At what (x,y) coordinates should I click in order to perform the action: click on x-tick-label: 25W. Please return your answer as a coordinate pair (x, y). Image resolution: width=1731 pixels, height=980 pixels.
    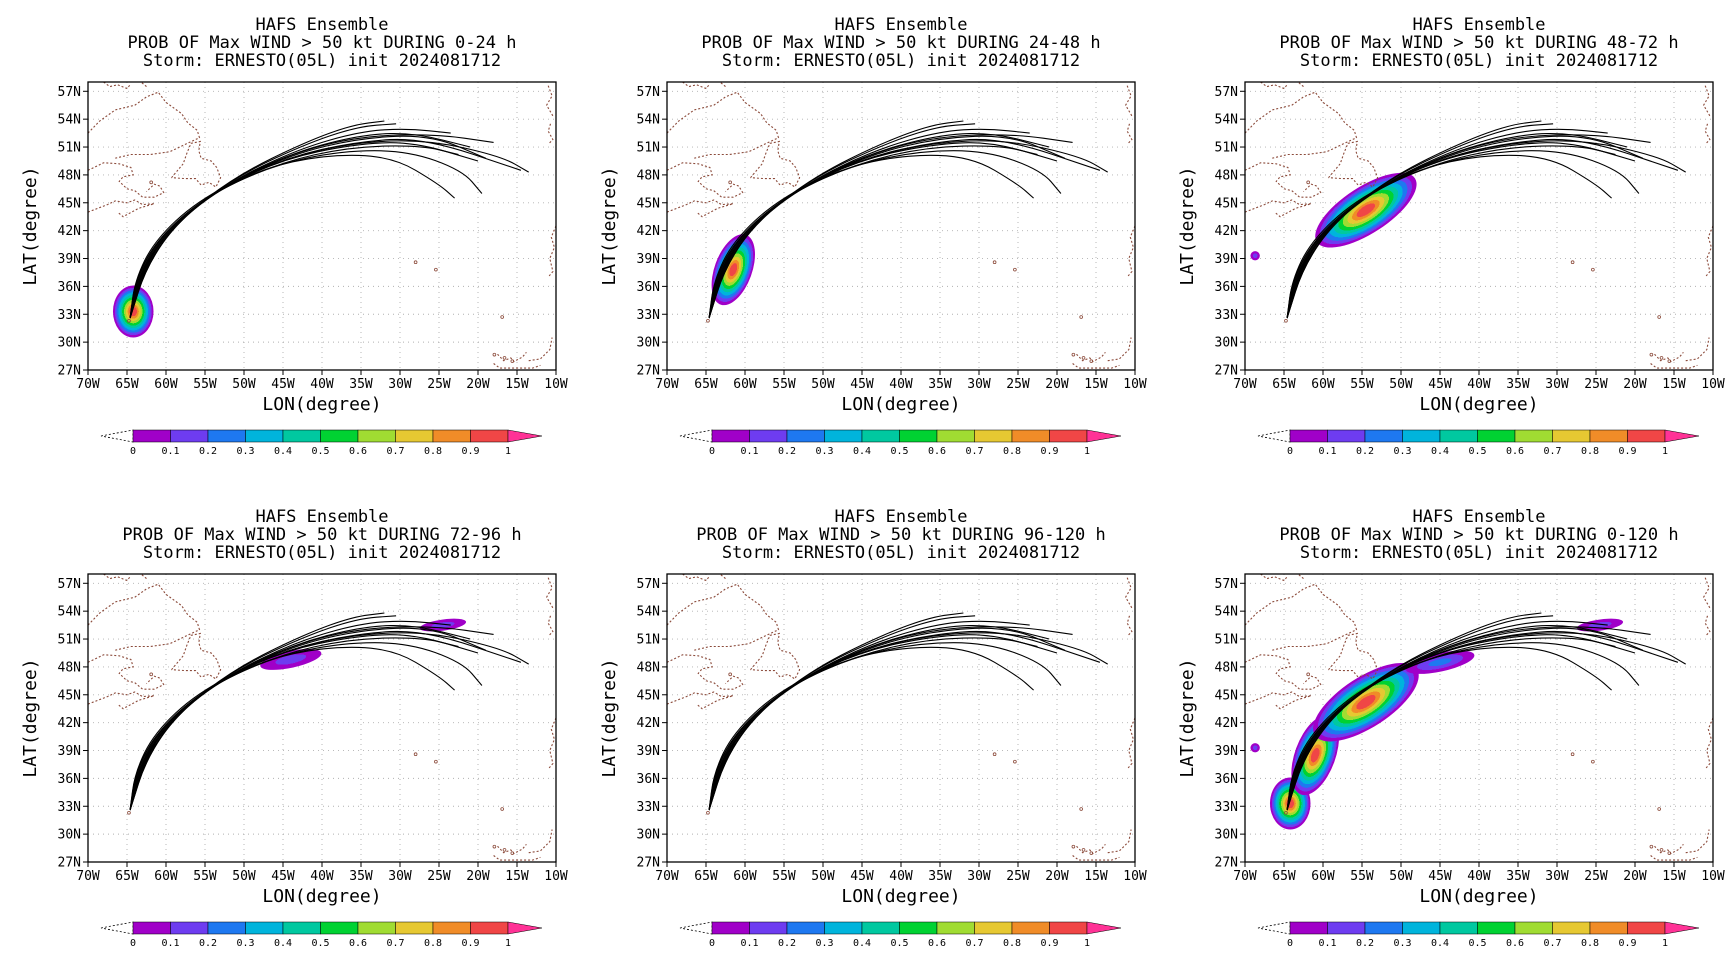
    Looking at the image, I should click on (1018, 876).